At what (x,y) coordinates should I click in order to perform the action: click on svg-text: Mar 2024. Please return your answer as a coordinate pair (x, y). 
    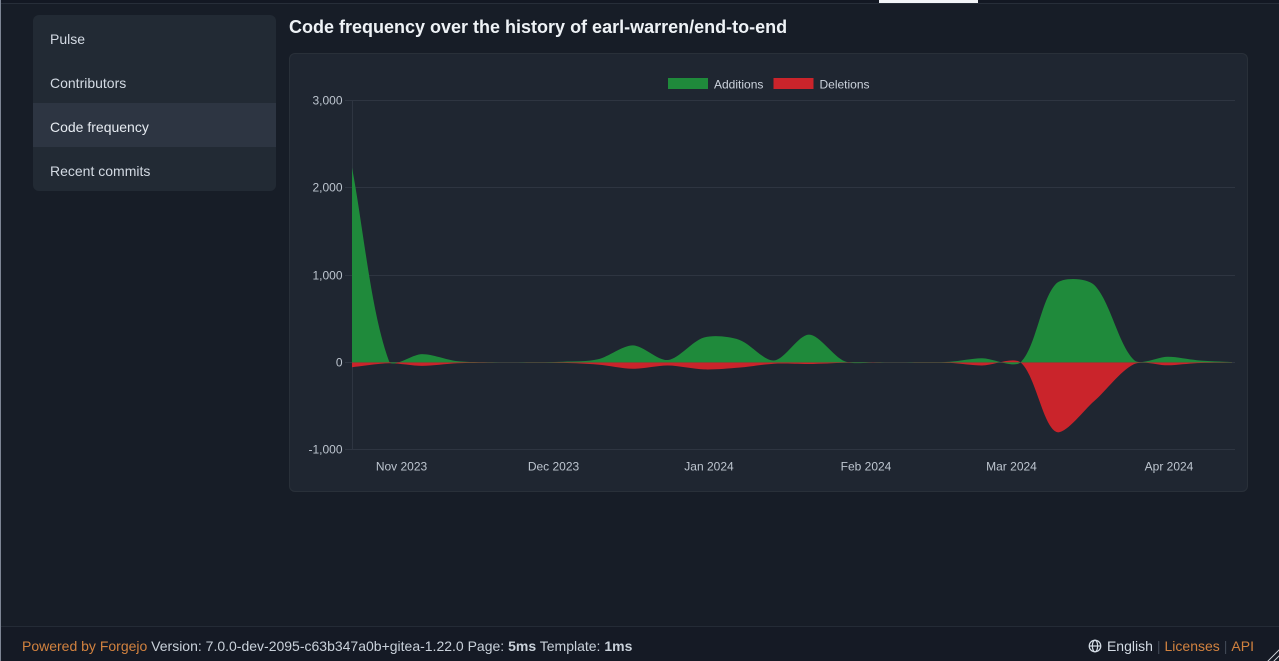
    Looking at the image, I should click on (1011, 467).